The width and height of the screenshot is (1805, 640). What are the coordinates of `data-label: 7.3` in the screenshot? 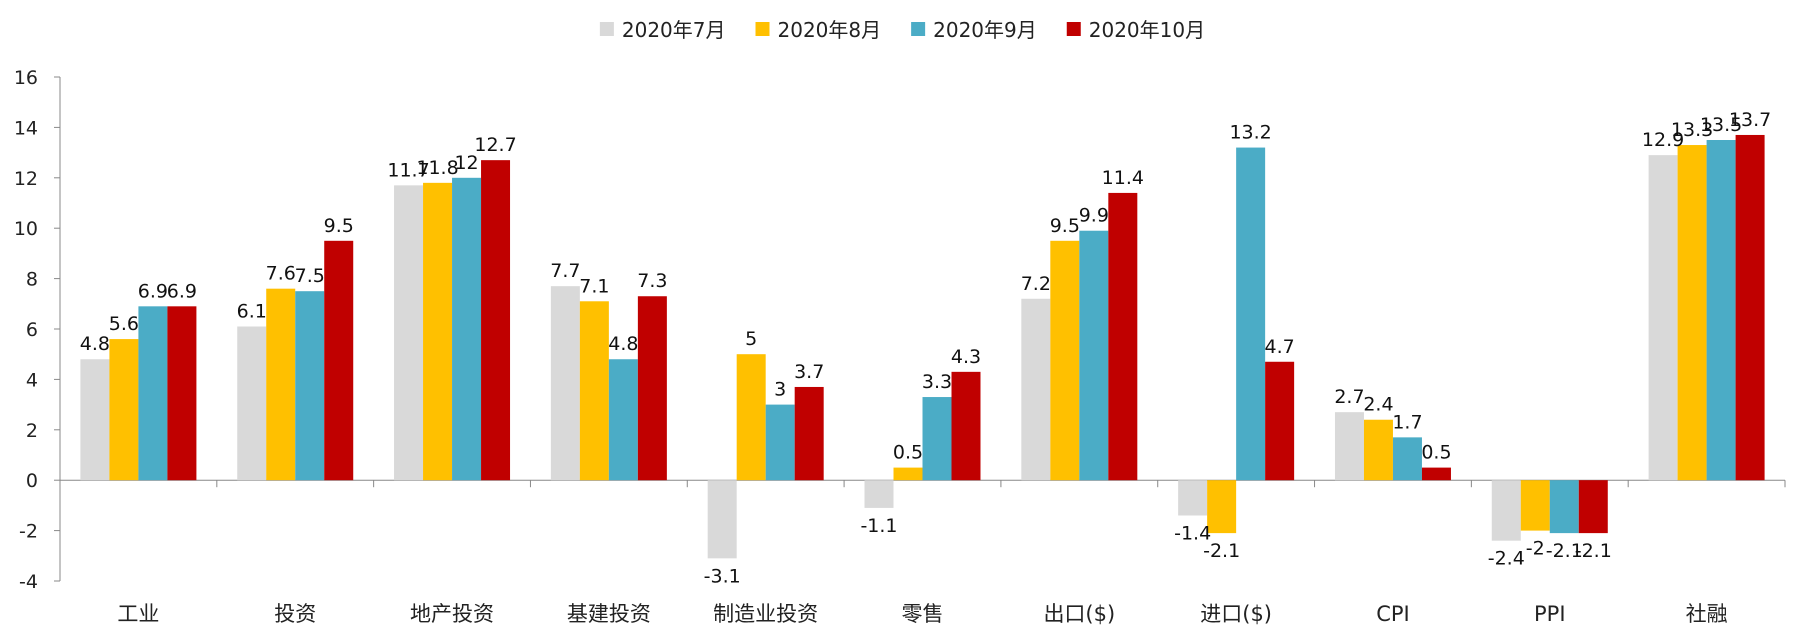 It's located at (652, 281).